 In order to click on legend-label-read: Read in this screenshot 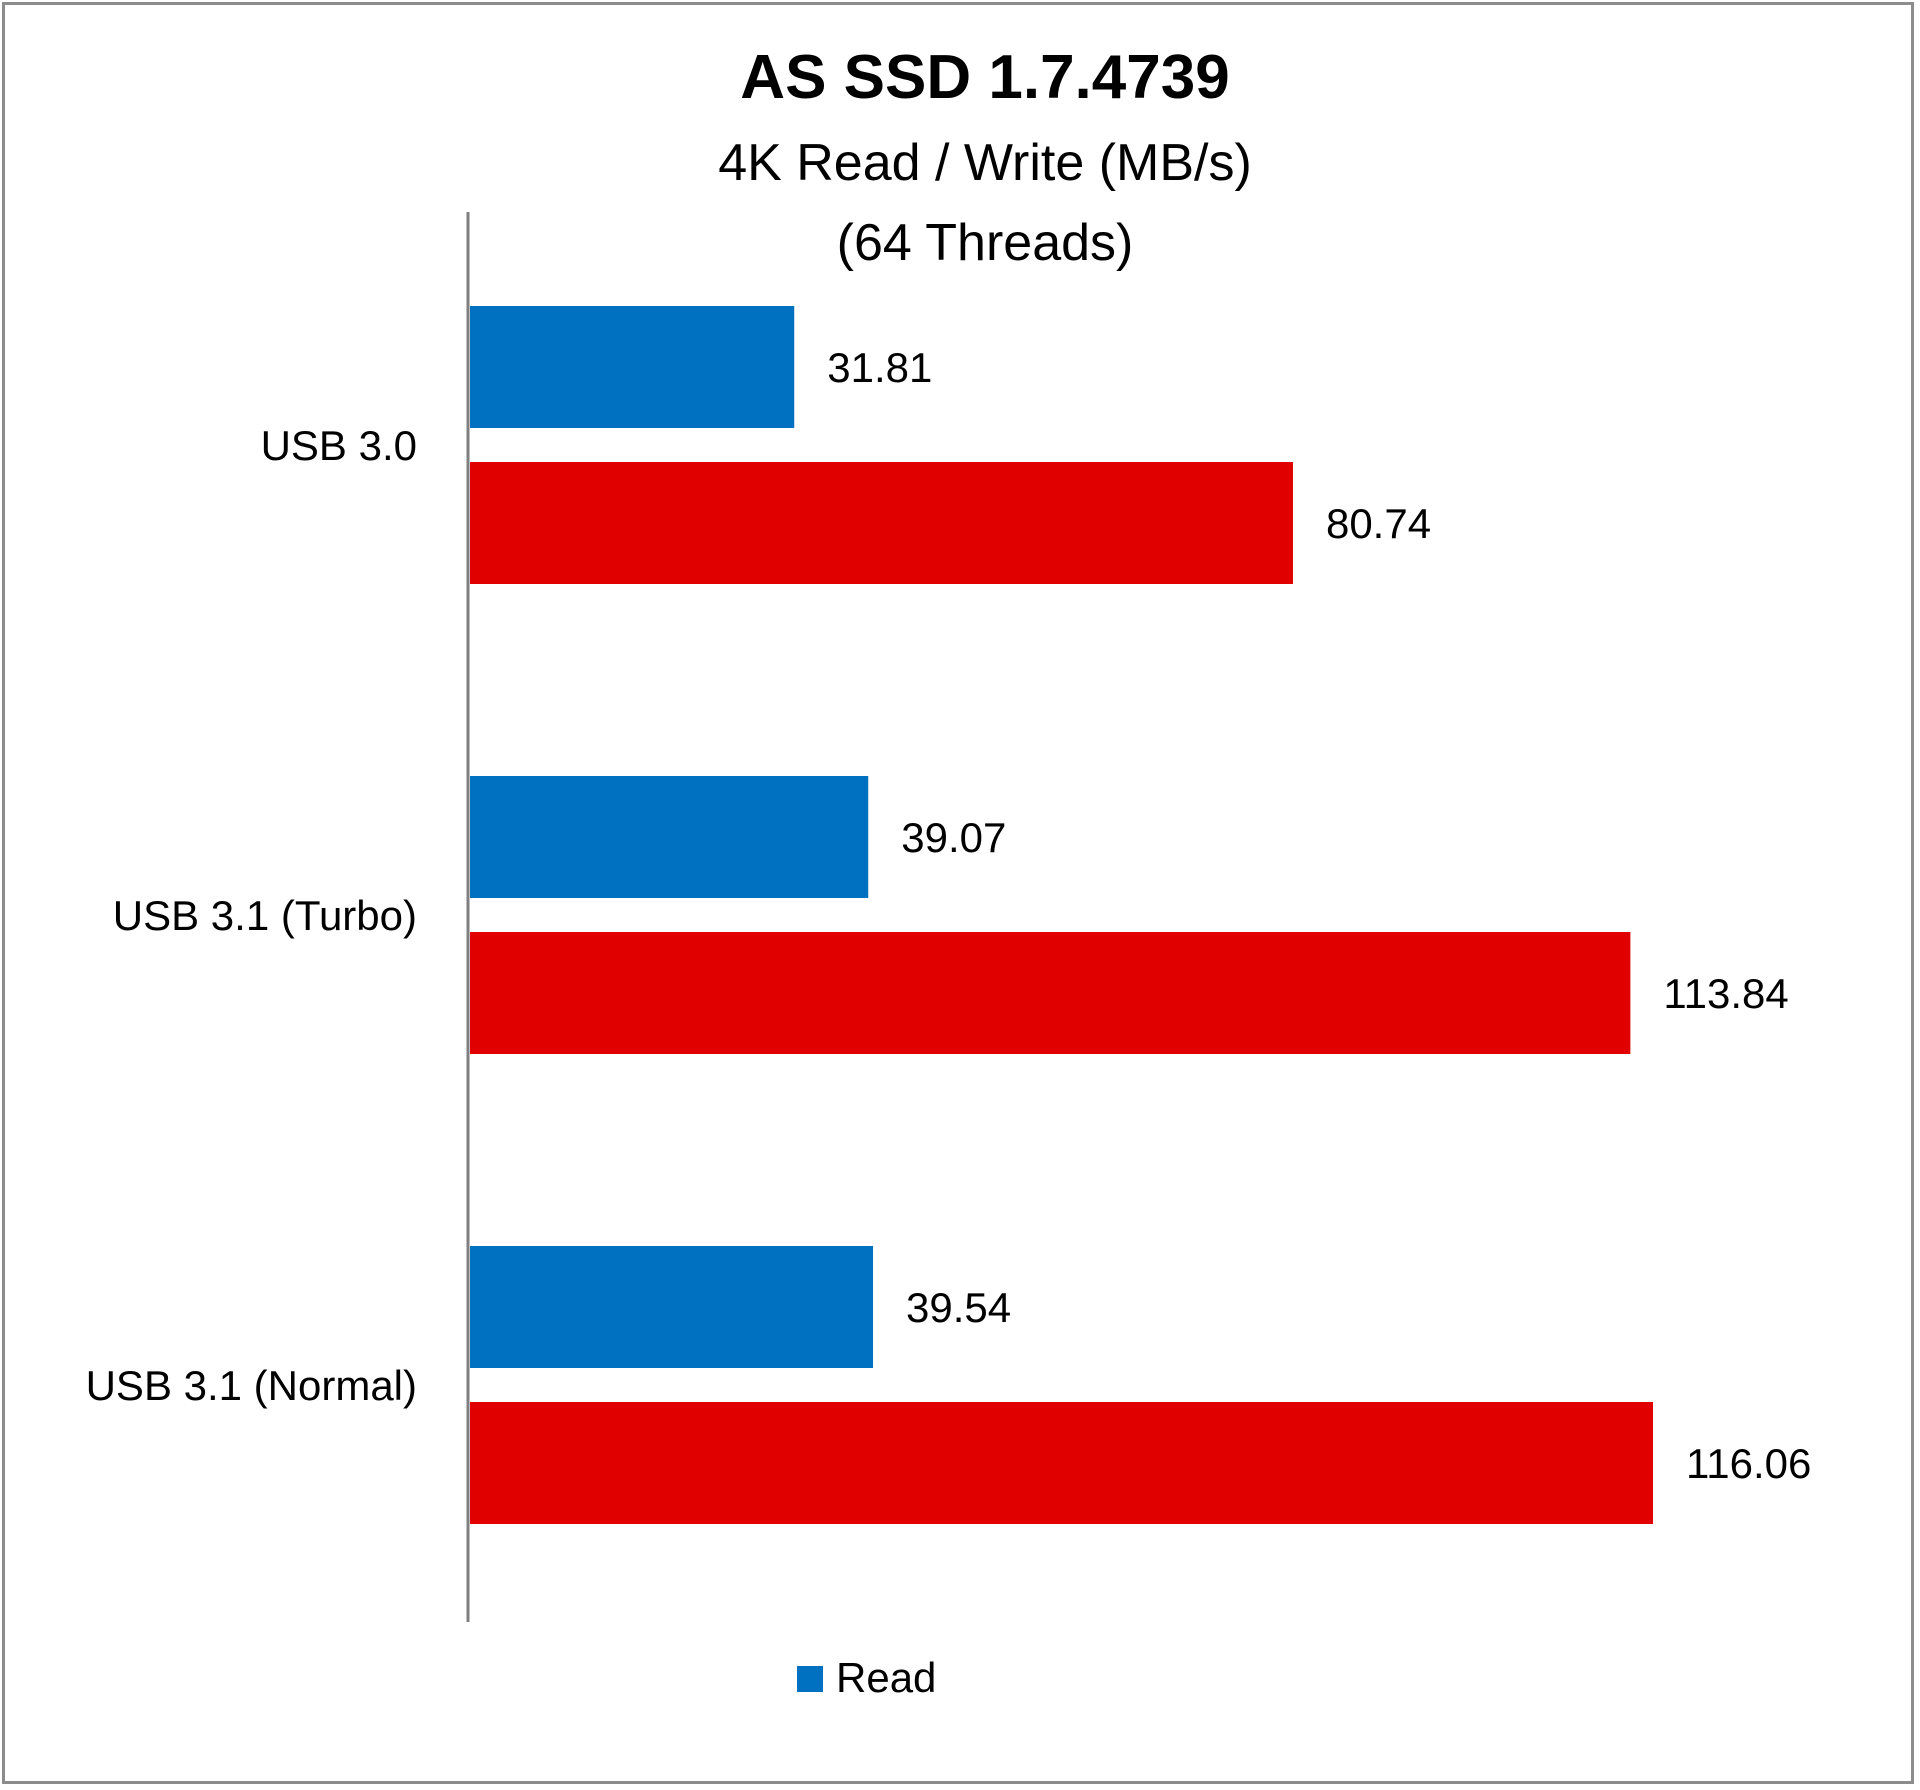, I will do `click(886, 1677)`.